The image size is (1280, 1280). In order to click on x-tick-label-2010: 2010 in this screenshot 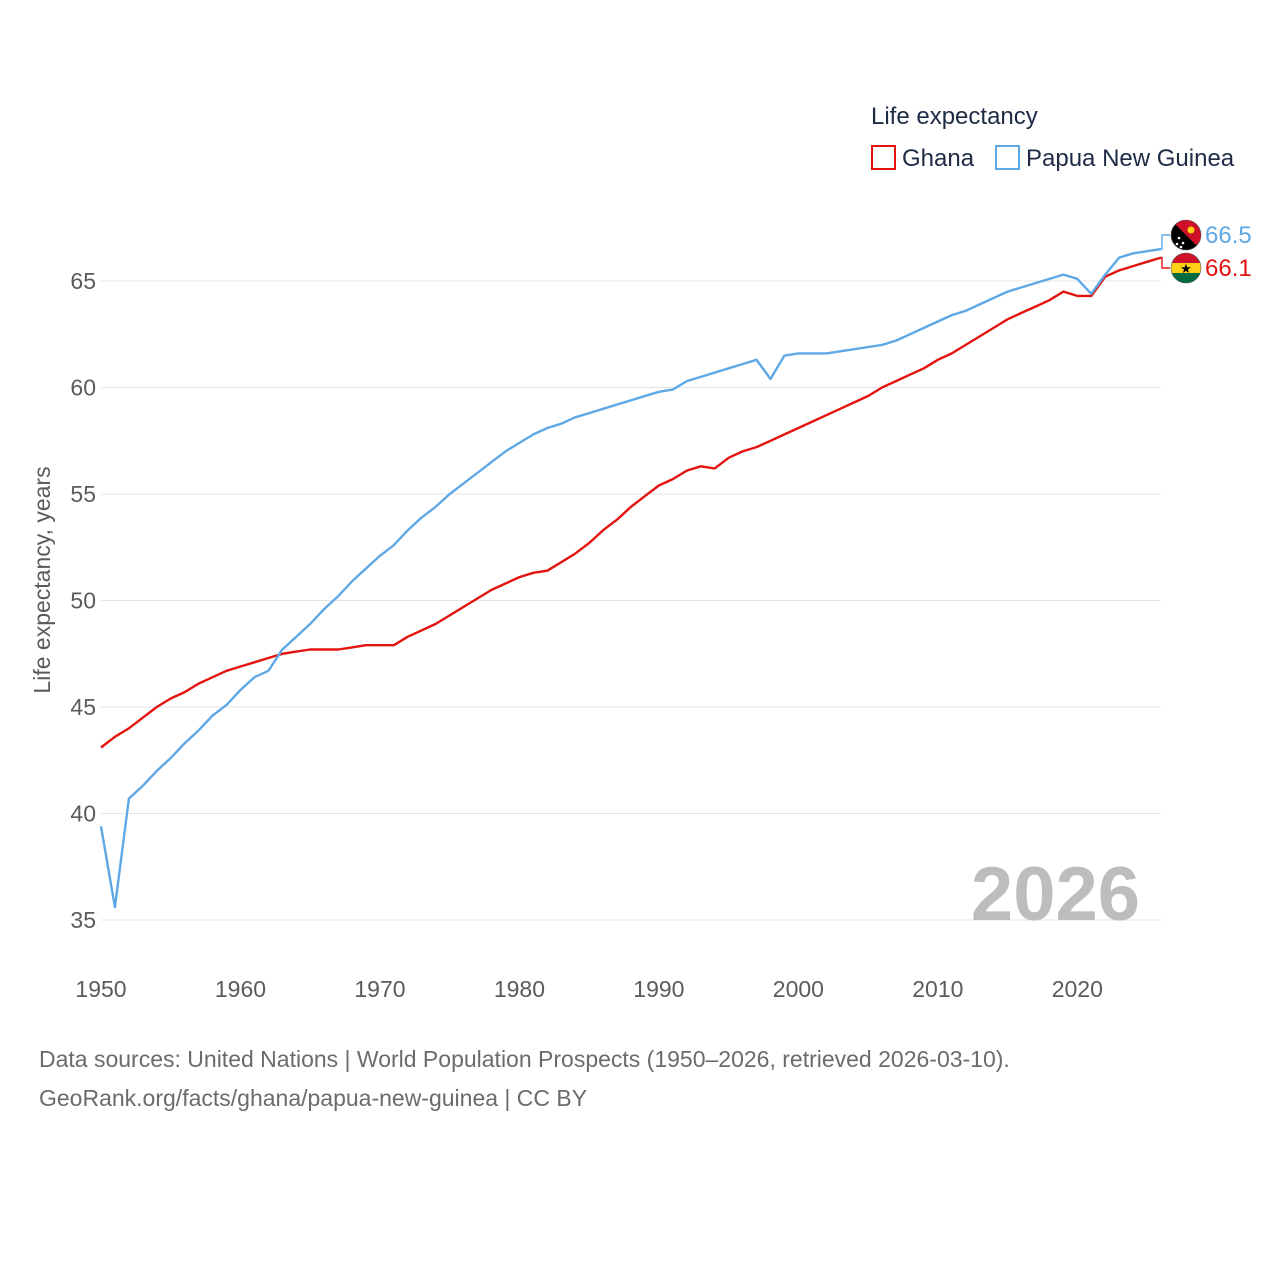, I will do `click(937, 989)`.